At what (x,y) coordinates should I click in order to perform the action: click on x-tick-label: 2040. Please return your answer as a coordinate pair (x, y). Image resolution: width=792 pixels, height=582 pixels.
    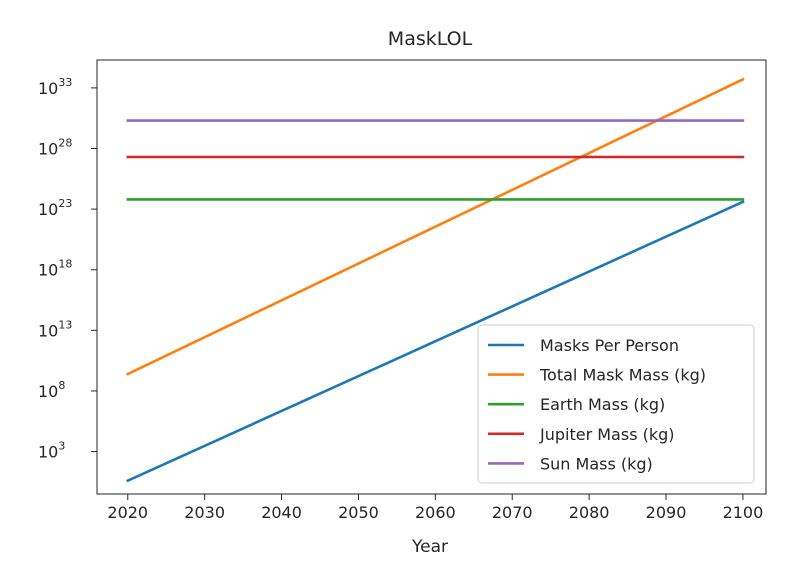
    Looking at the image, I should click on (281, 512).